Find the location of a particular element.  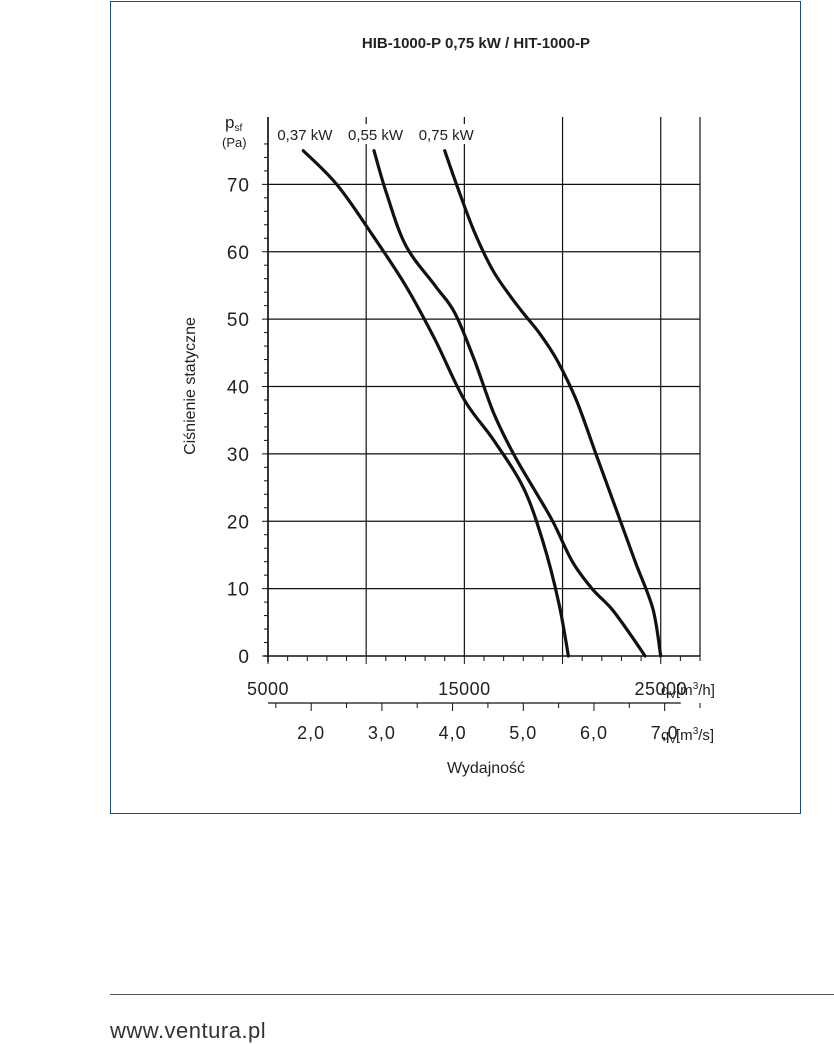

x-tick-label: 15000 is located at coordinates (464, 689).